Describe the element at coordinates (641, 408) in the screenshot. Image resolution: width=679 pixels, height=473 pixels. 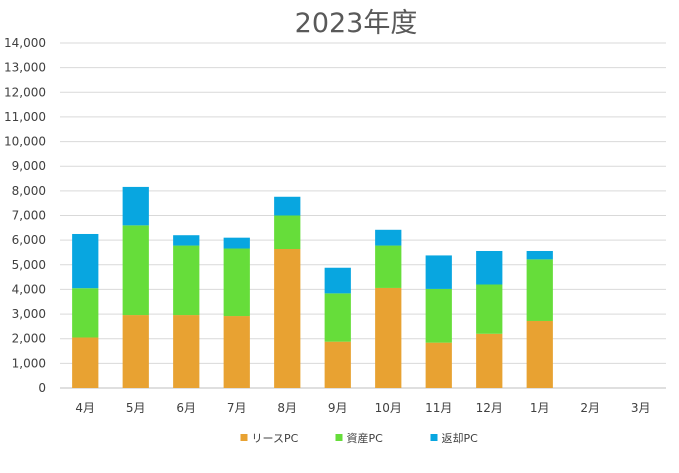
I see `x-tick-label: 3月` at that location.